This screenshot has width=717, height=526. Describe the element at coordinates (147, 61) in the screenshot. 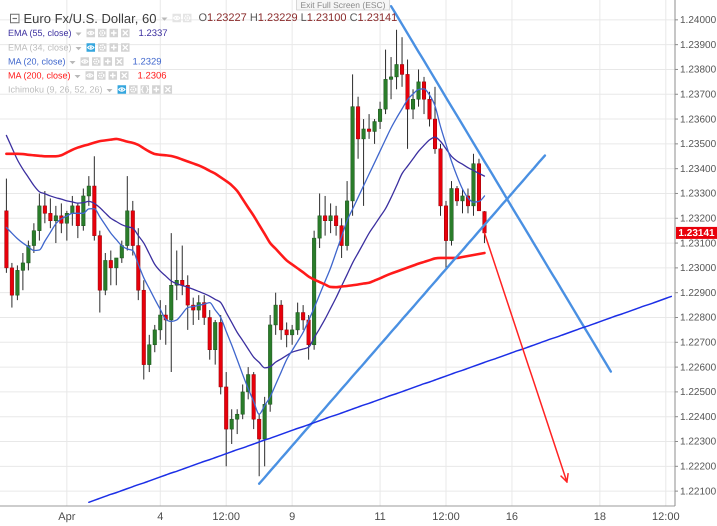

I see `annotation: 1.2329` at that location.